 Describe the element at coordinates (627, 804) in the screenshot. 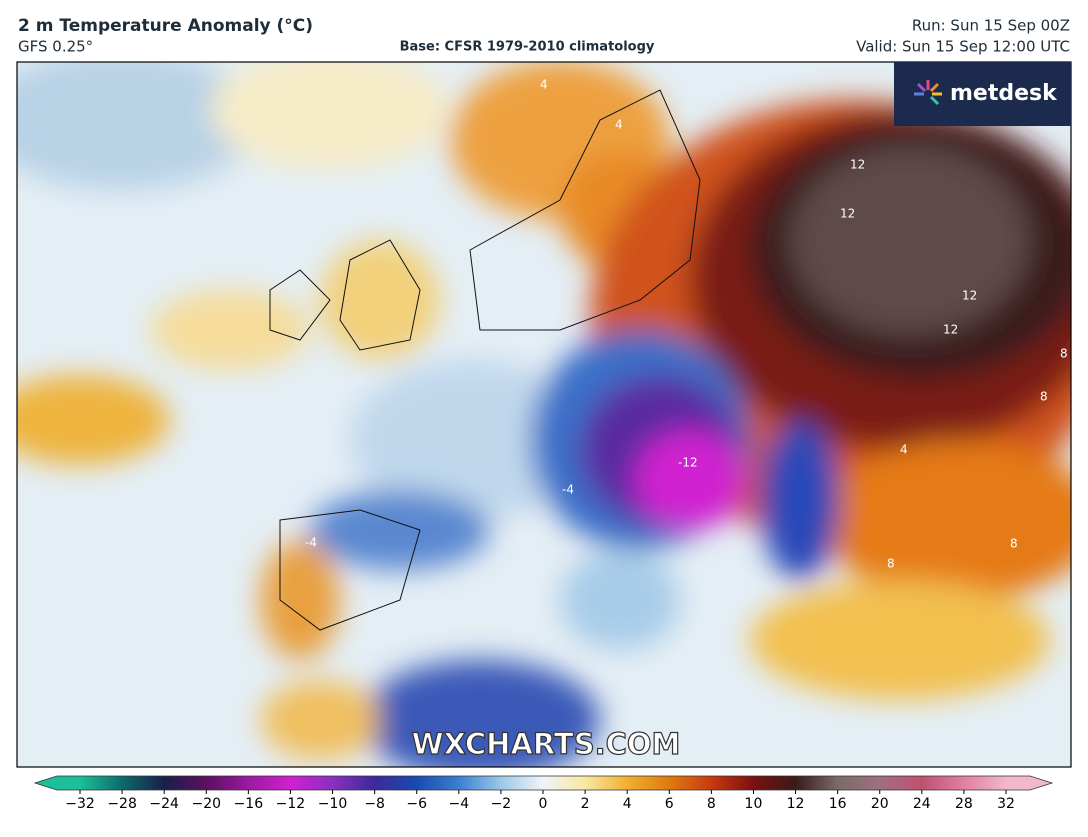

I see `colorbar-tick-label: 4` at that location.